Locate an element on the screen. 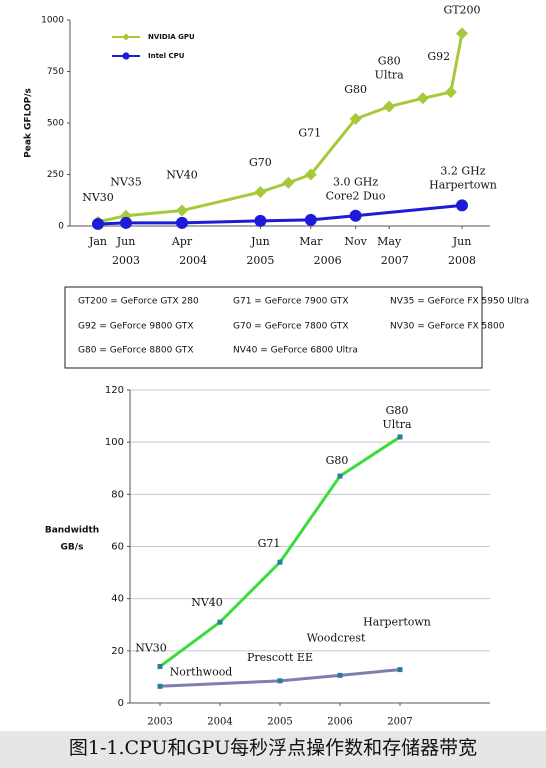 The image size is (546, 768). point-label: 3.2 GHz is located at coordinates (462, 170).